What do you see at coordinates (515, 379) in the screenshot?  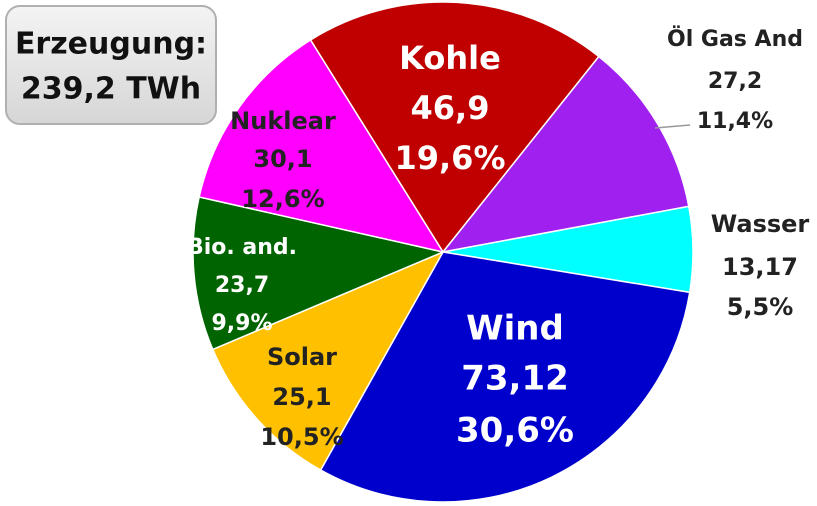 I see `value-label: 73,12` at bounding box center [515, 379].